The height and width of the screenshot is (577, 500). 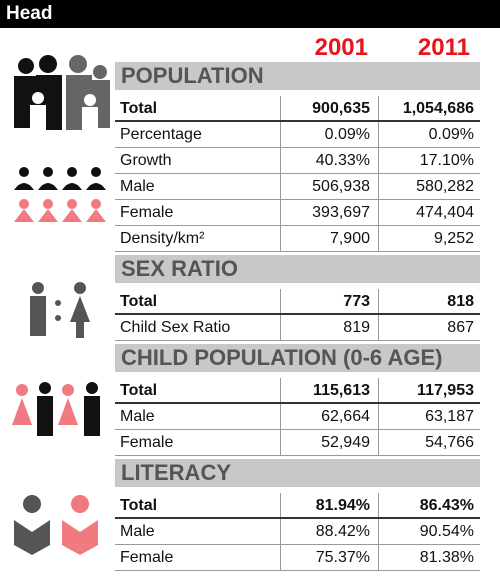 What do you see at coordinates (329, 238) in the screenshot?
I see `value-cell: 7,900` at bounding box center [329, 238].